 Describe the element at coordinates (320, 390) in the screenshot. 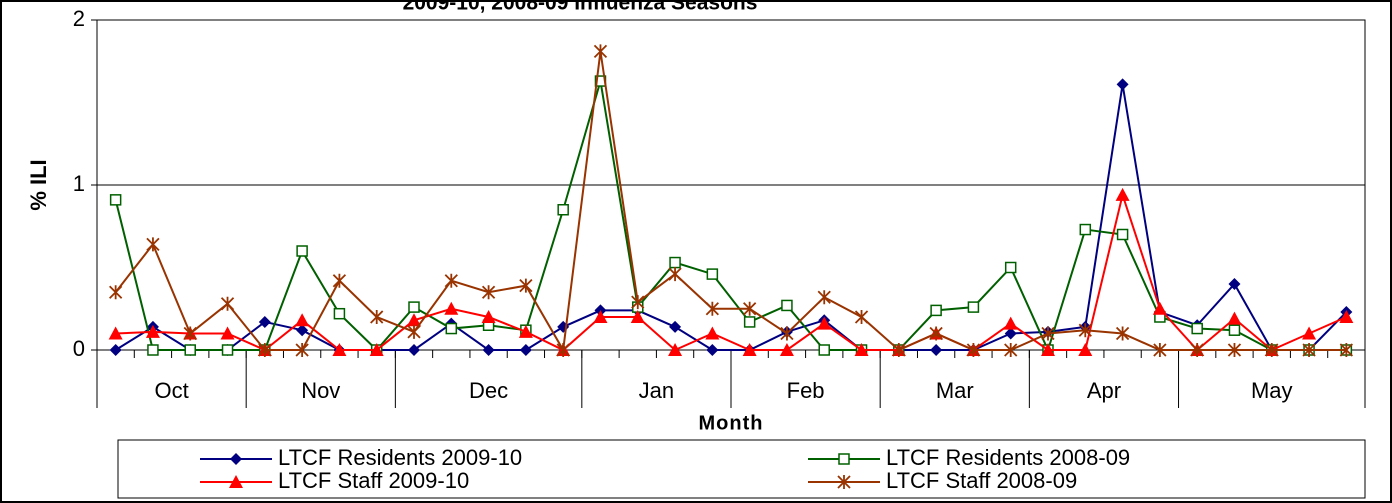

I see `x-group-label: Nov` at that location.